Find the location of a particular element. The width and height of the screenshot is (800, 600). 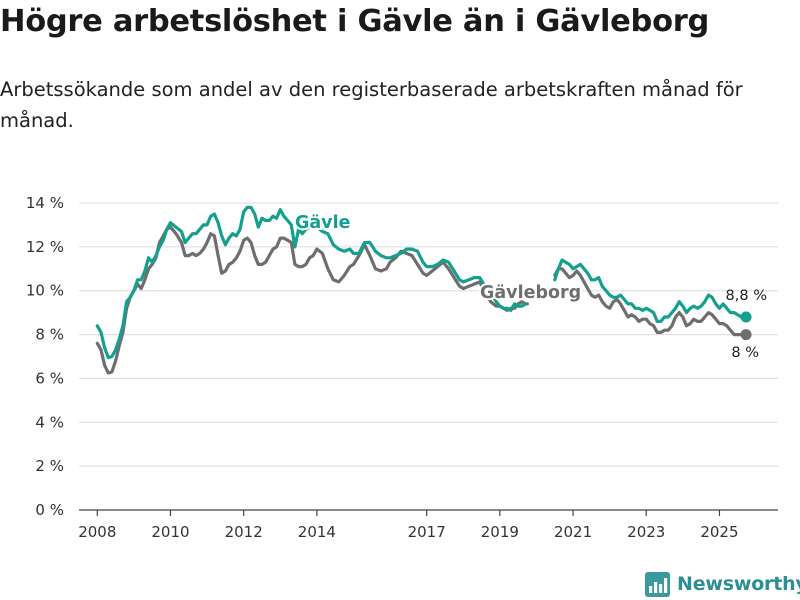

end-value-label-gavle: 8,8 % is located at coordinates (746, 296).